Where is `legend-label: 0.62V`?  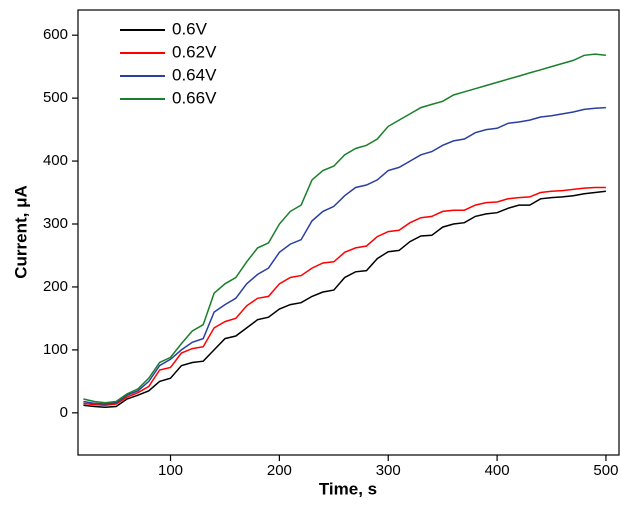
legend-label: 0.62V is located at coordinates (194, 51).